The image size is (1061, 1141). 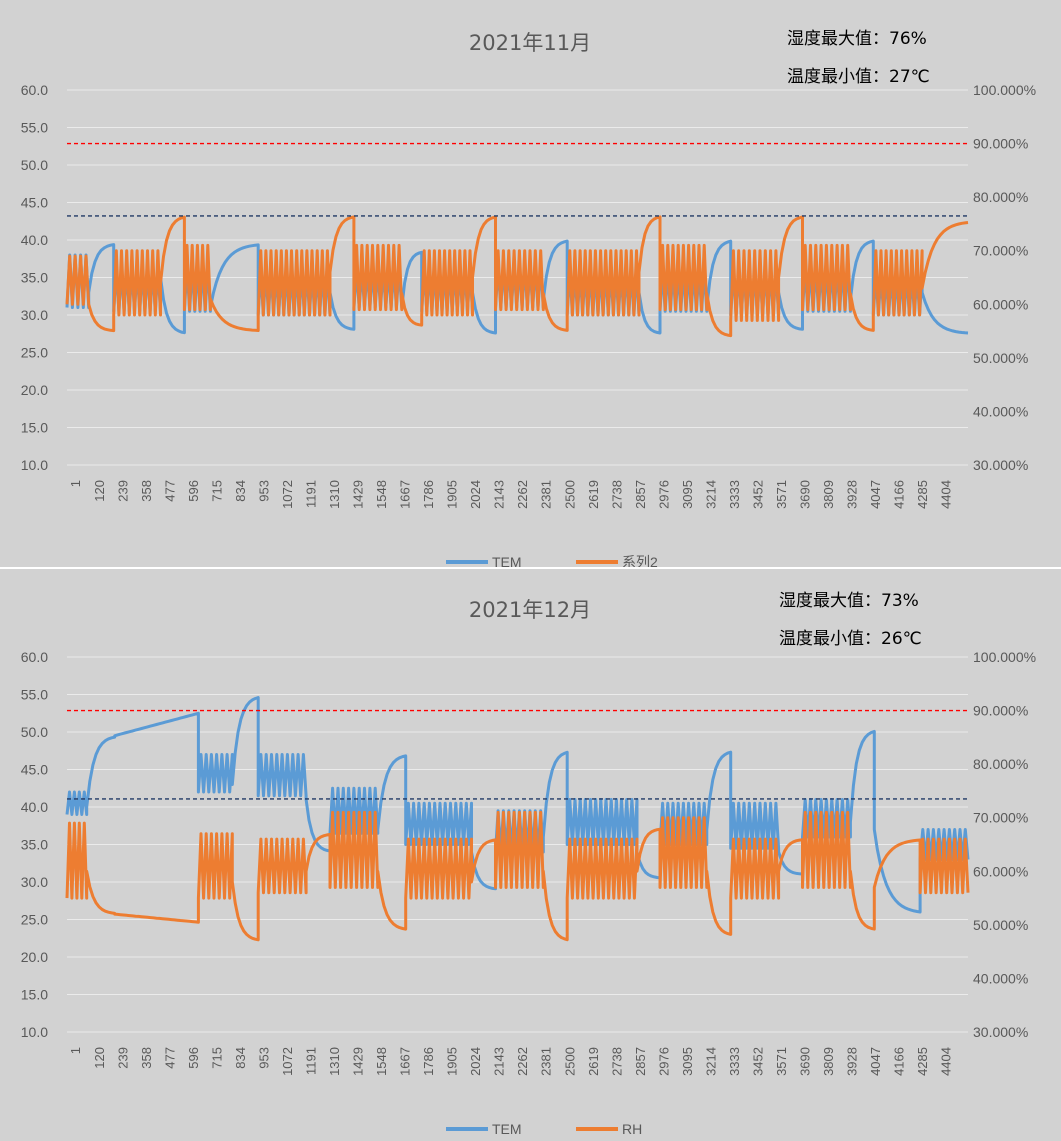 I want to click on y-left-tick-label: 40.0, so click(x=34, y=807).